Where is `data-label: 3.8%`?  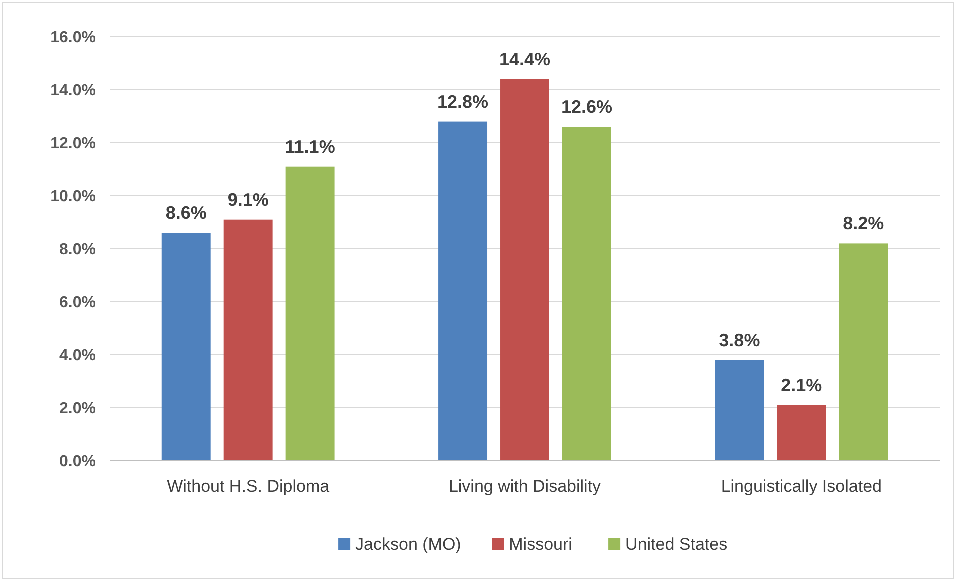 data-label: 3.8% is located at coordinates (739, 340).